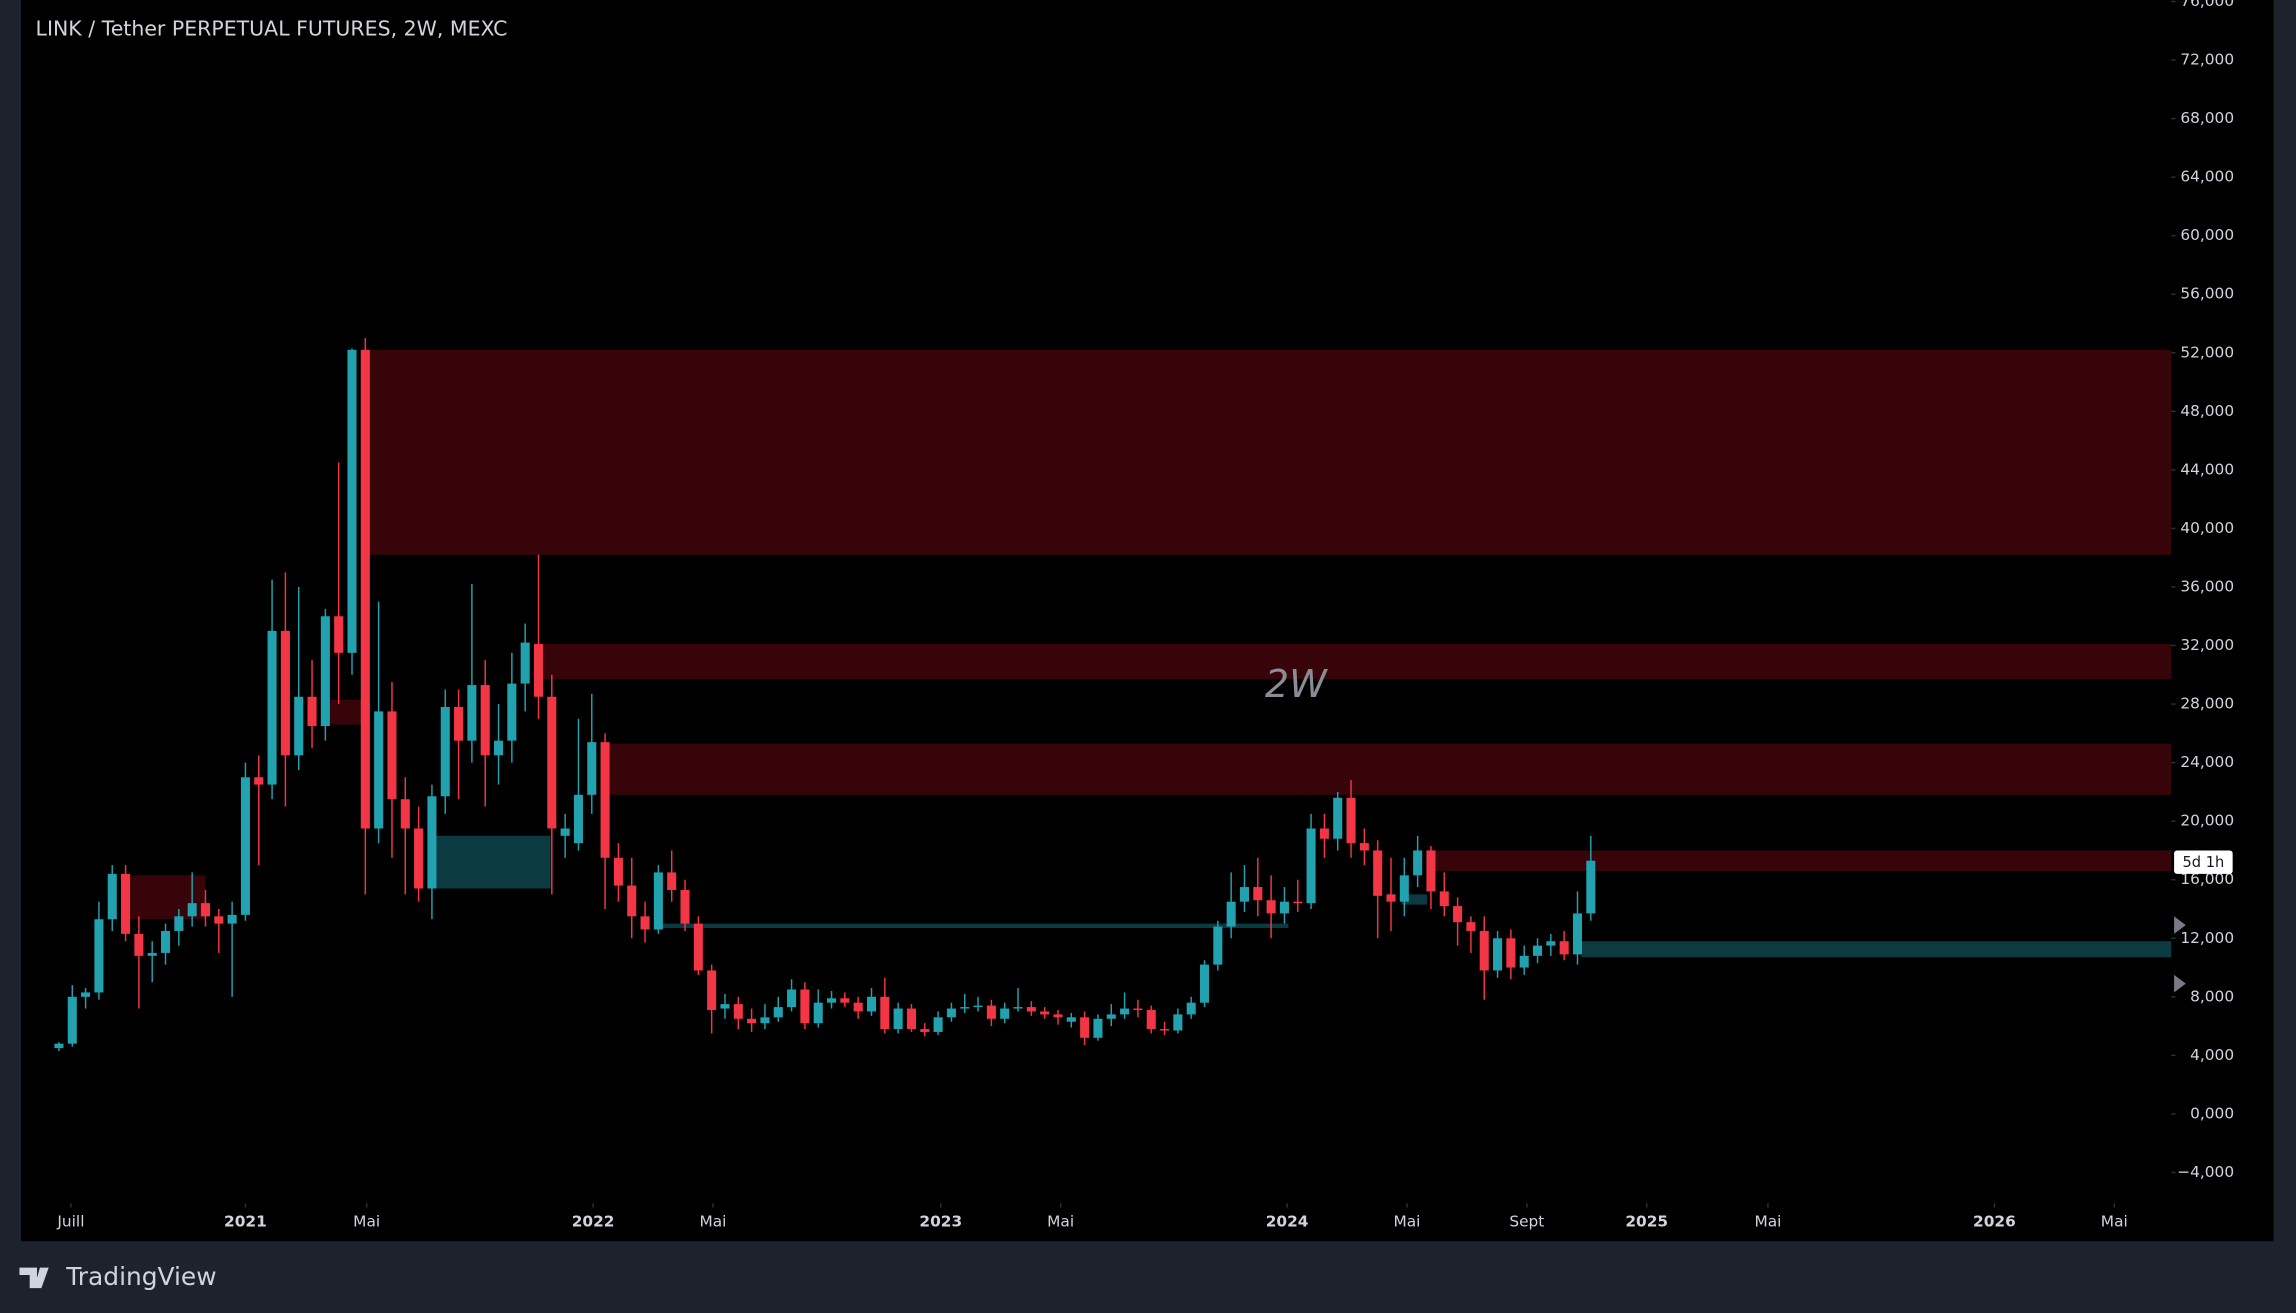 The width and height of the screenshot is (2296, 1313). Describe the element at coordinates (2207, 645) in the screenshot. I see `y-tick-label: 32,000` at that location.